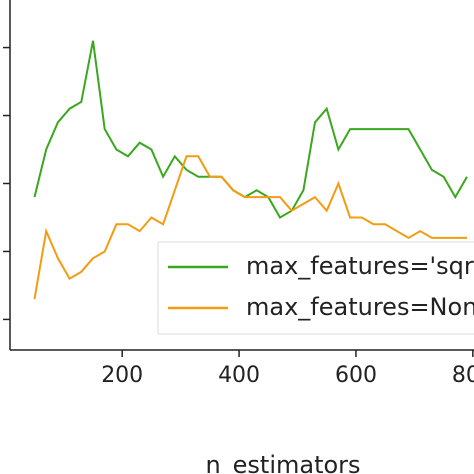  Describe the element at coordinates (282, 462) in the screenshot. I see `x-axis-label: n_estimators` at that location.